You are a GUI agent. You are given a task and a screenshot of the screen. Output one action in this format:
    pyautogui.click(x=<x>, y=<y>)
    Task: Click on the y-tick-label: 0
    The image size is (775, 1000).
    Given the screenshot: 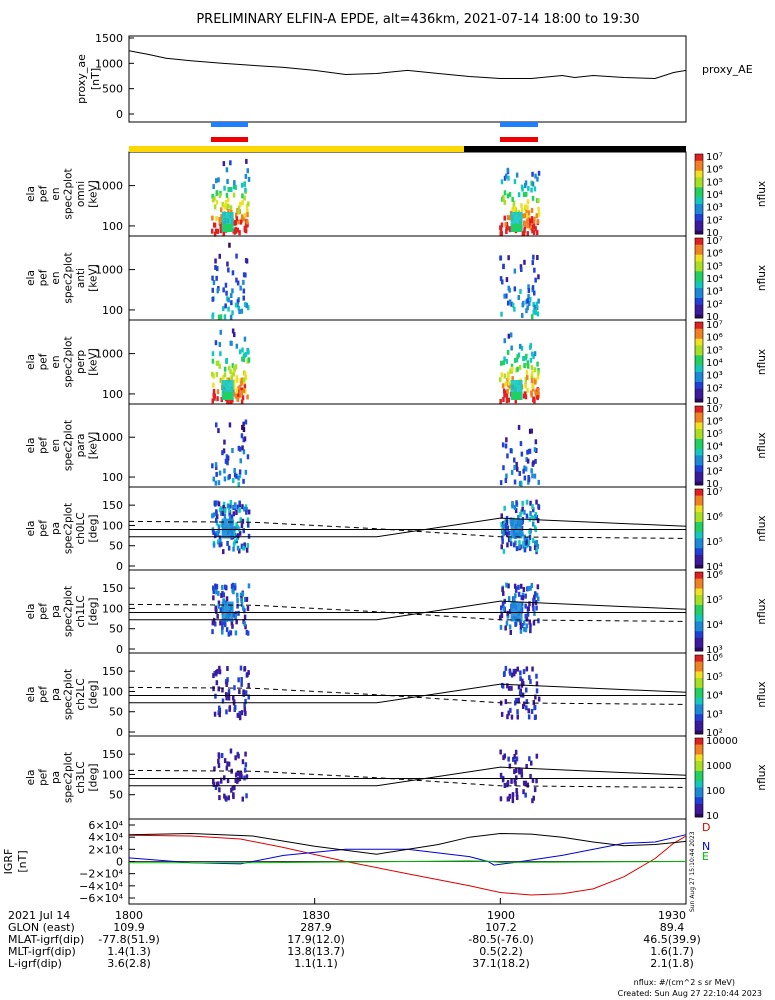 What is the action you would take?
    pyautogui.click(x=119, y=649)
    